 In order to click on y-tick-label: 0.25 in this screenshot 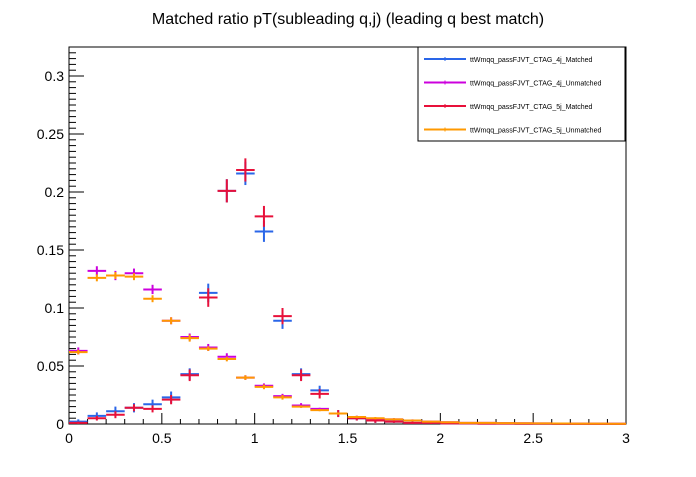, I will do `click(50, 134)`.